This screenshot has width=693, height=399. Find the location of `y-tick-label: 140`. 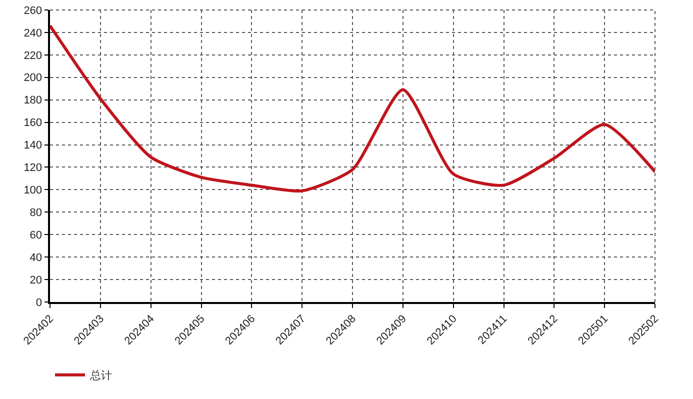

y-tick-label: 140 is located at coordinates (33, 146).